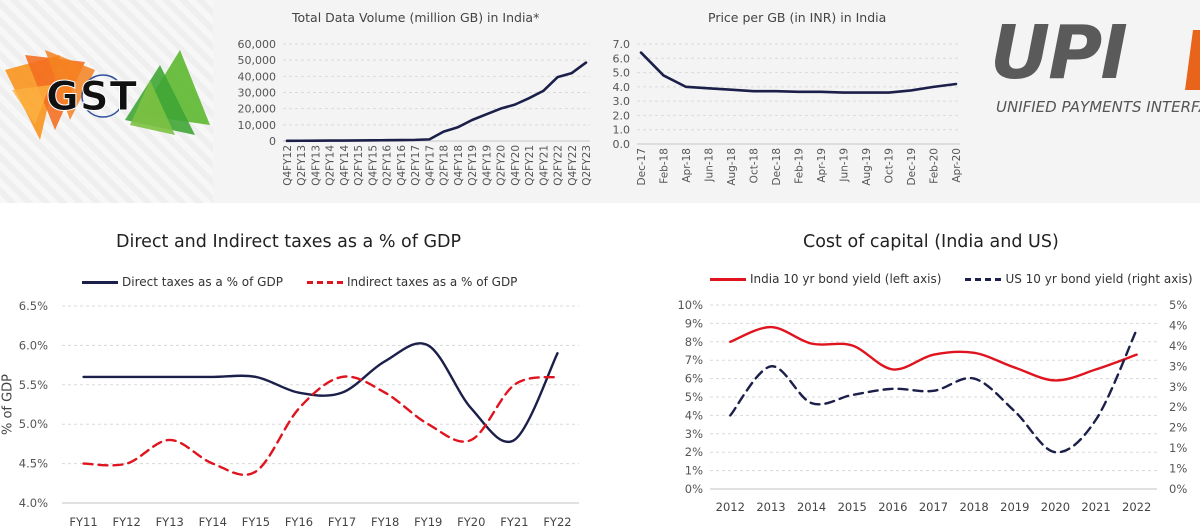 This screenshot has width=1200, height=529. I want to click on chart3-x-tick-label: FY16, so click(299, 522).